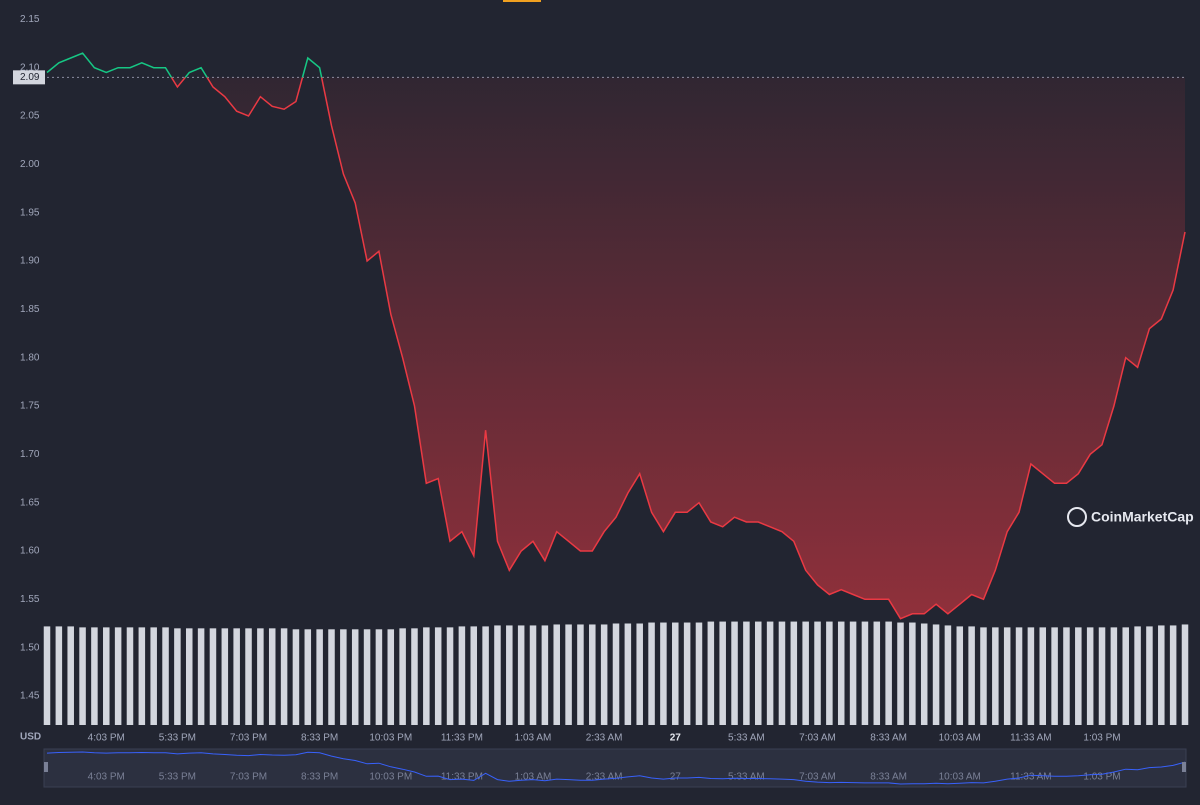  I want to click on watermark-text: CoinMarketCap, so click(1142, 517).